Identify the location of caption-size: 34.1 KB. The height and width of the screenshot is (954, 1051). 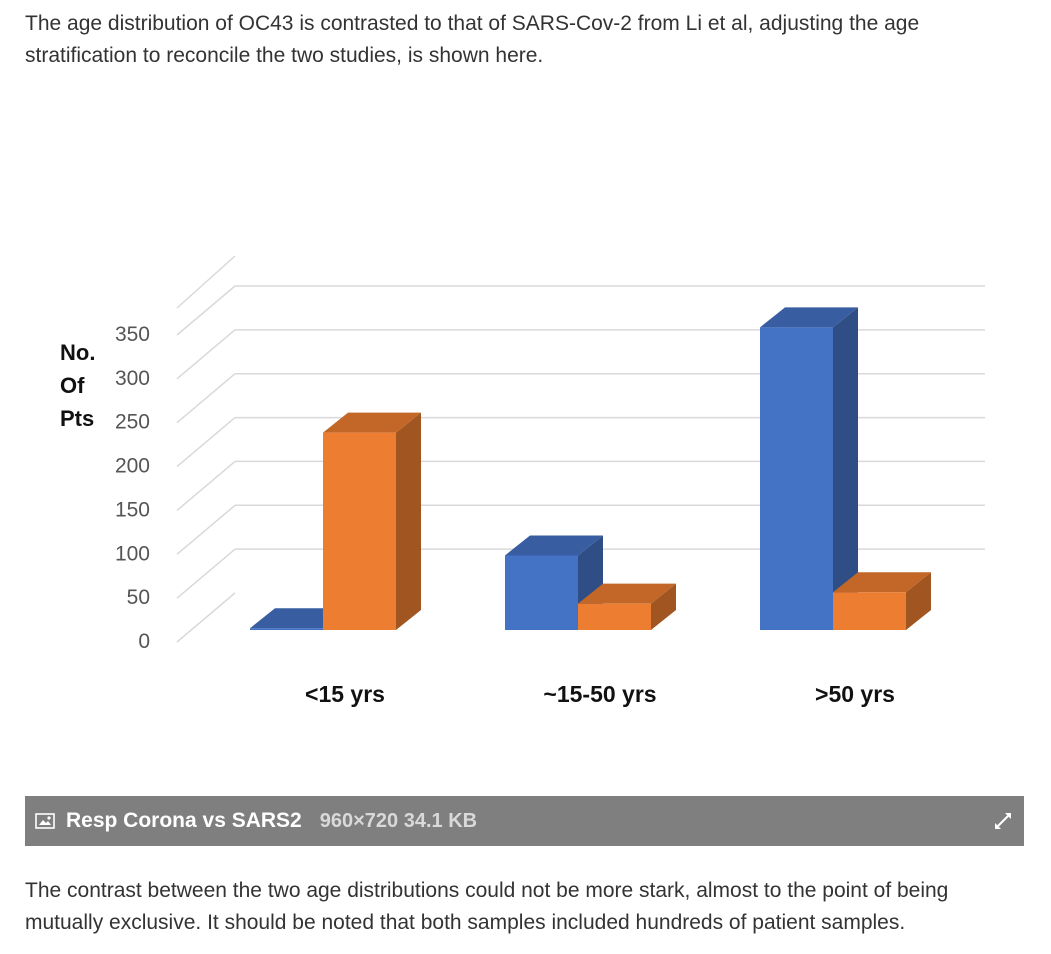
(440, 820).